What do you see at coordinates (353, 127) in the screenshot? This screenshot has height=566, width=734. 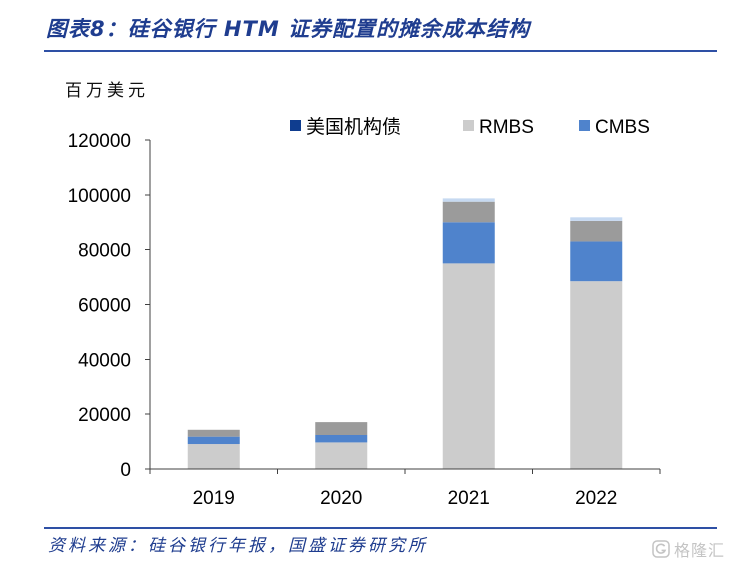 I see `legend-label-series-1: 美国机构债` at bounding box center [353, 127].